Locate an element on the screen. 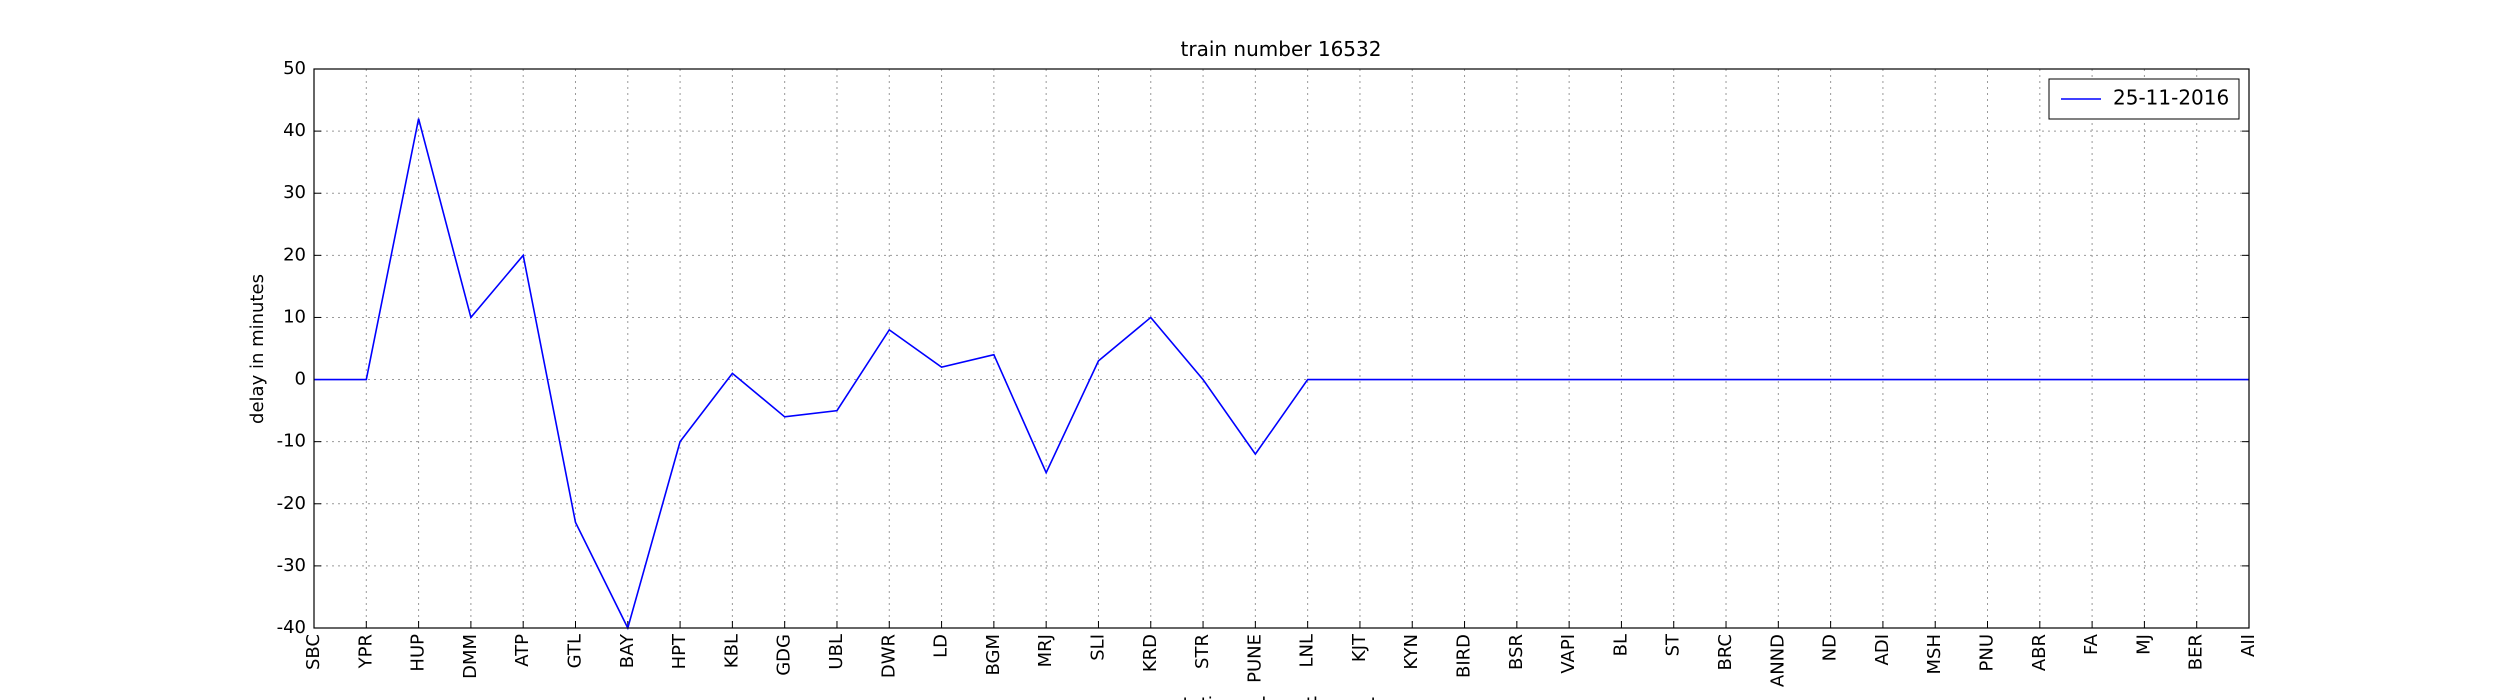 Image resolution: width=2500 pixels, height=700 pixels. y-tick-label: -30 is located at coordinates (291, 565).